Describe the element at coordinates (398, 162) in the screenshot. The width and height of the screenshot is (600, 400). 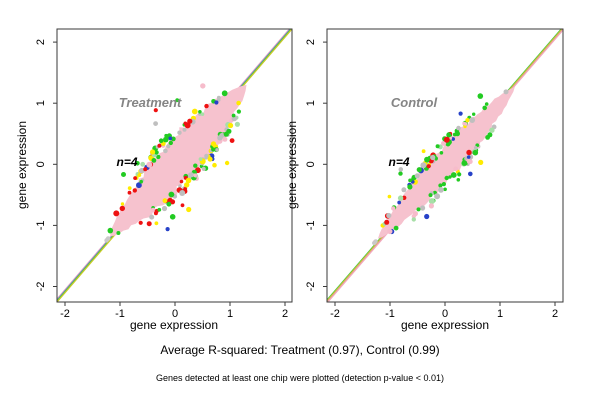
I see `control-n-annotation: n=4` at that location.